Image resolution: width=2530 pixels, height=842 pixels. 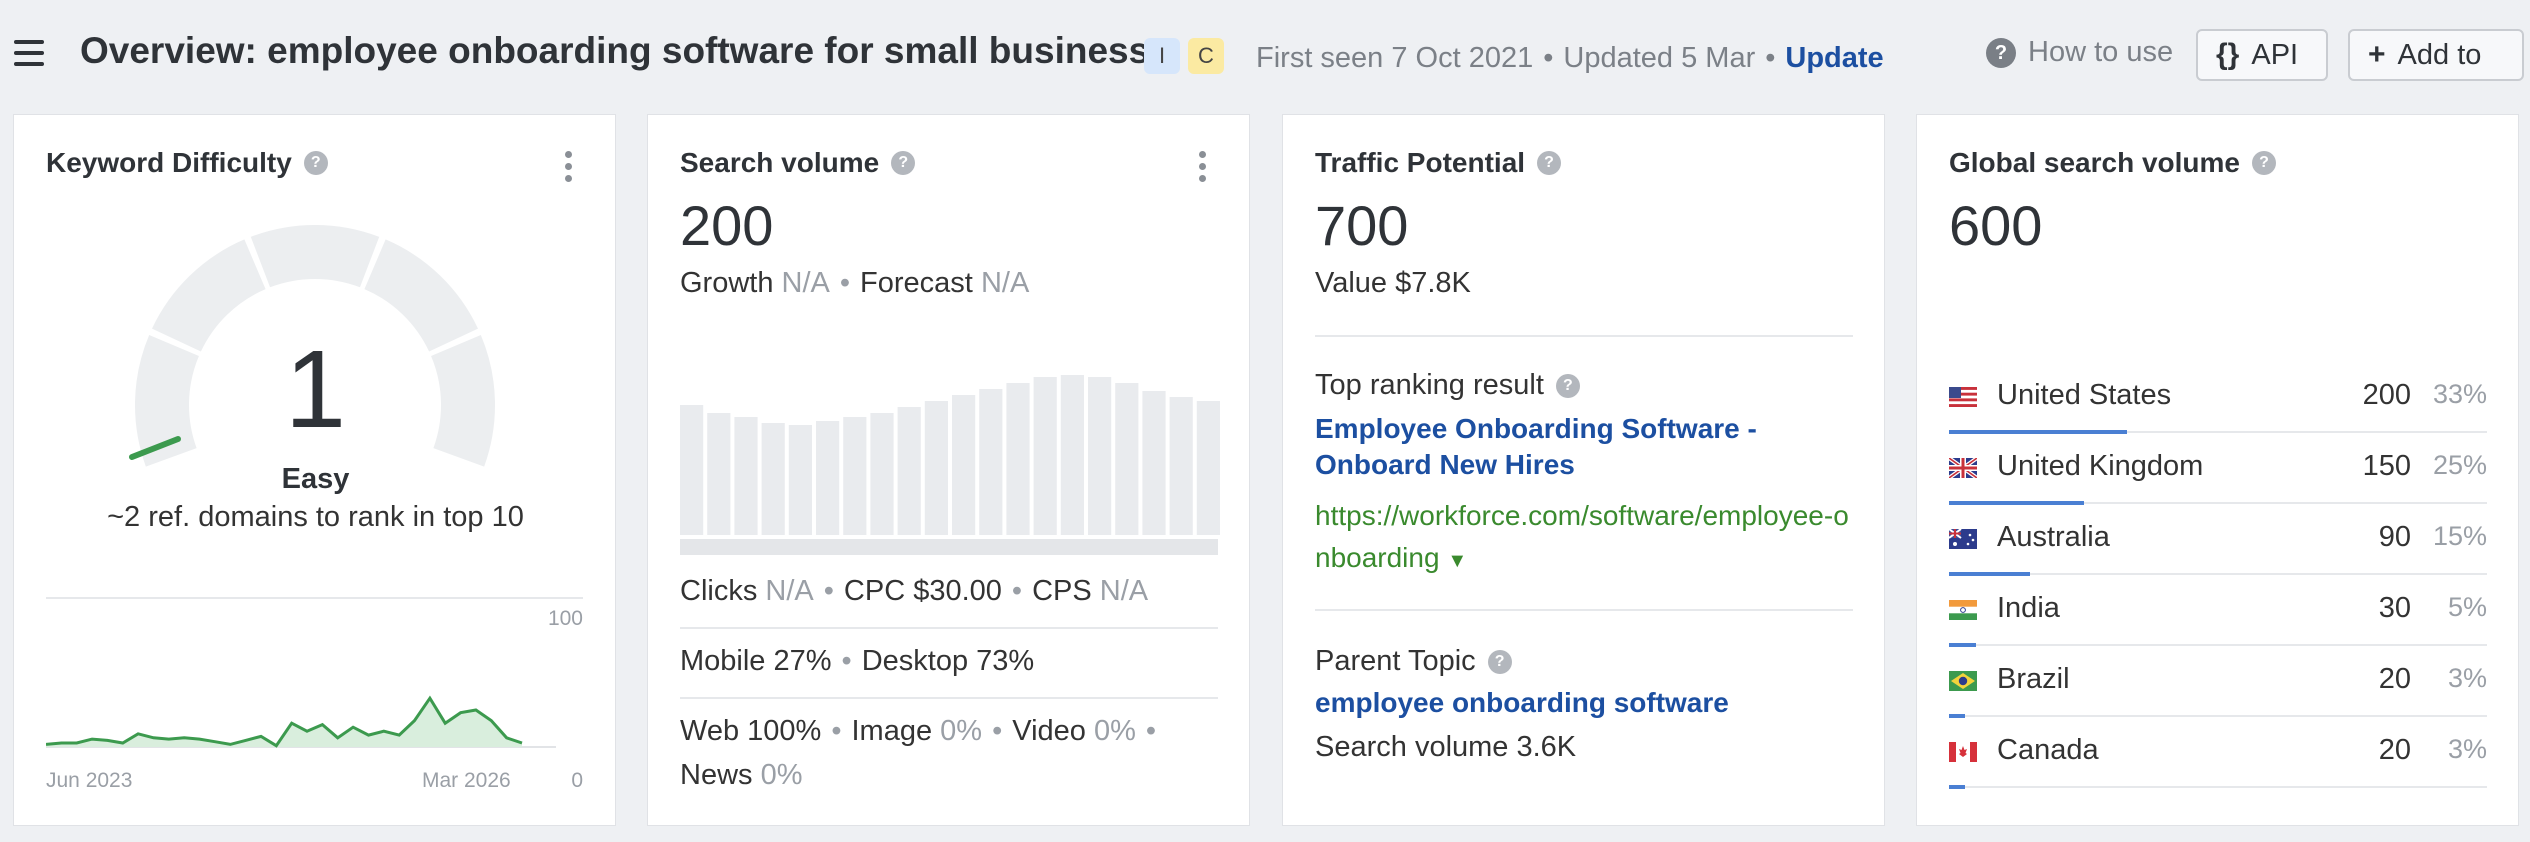 I want to click on intent-badge-informational: I, so click(x=1162, y=56).